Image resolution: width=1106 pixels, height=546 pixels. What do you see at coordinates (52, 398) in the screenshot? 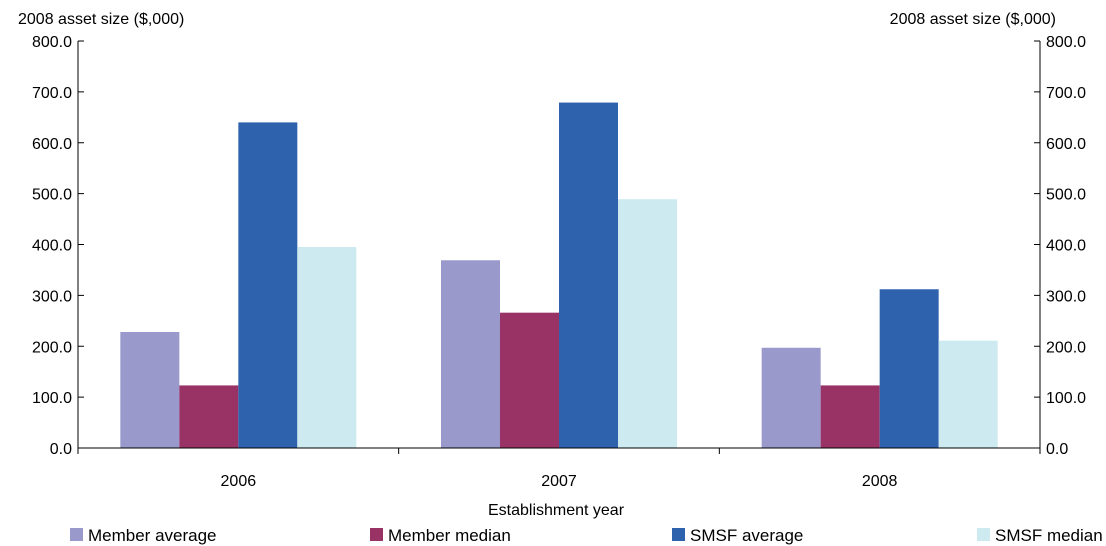
I see `y-tick-label-left: 100.0` at bounding box center [52, 398].